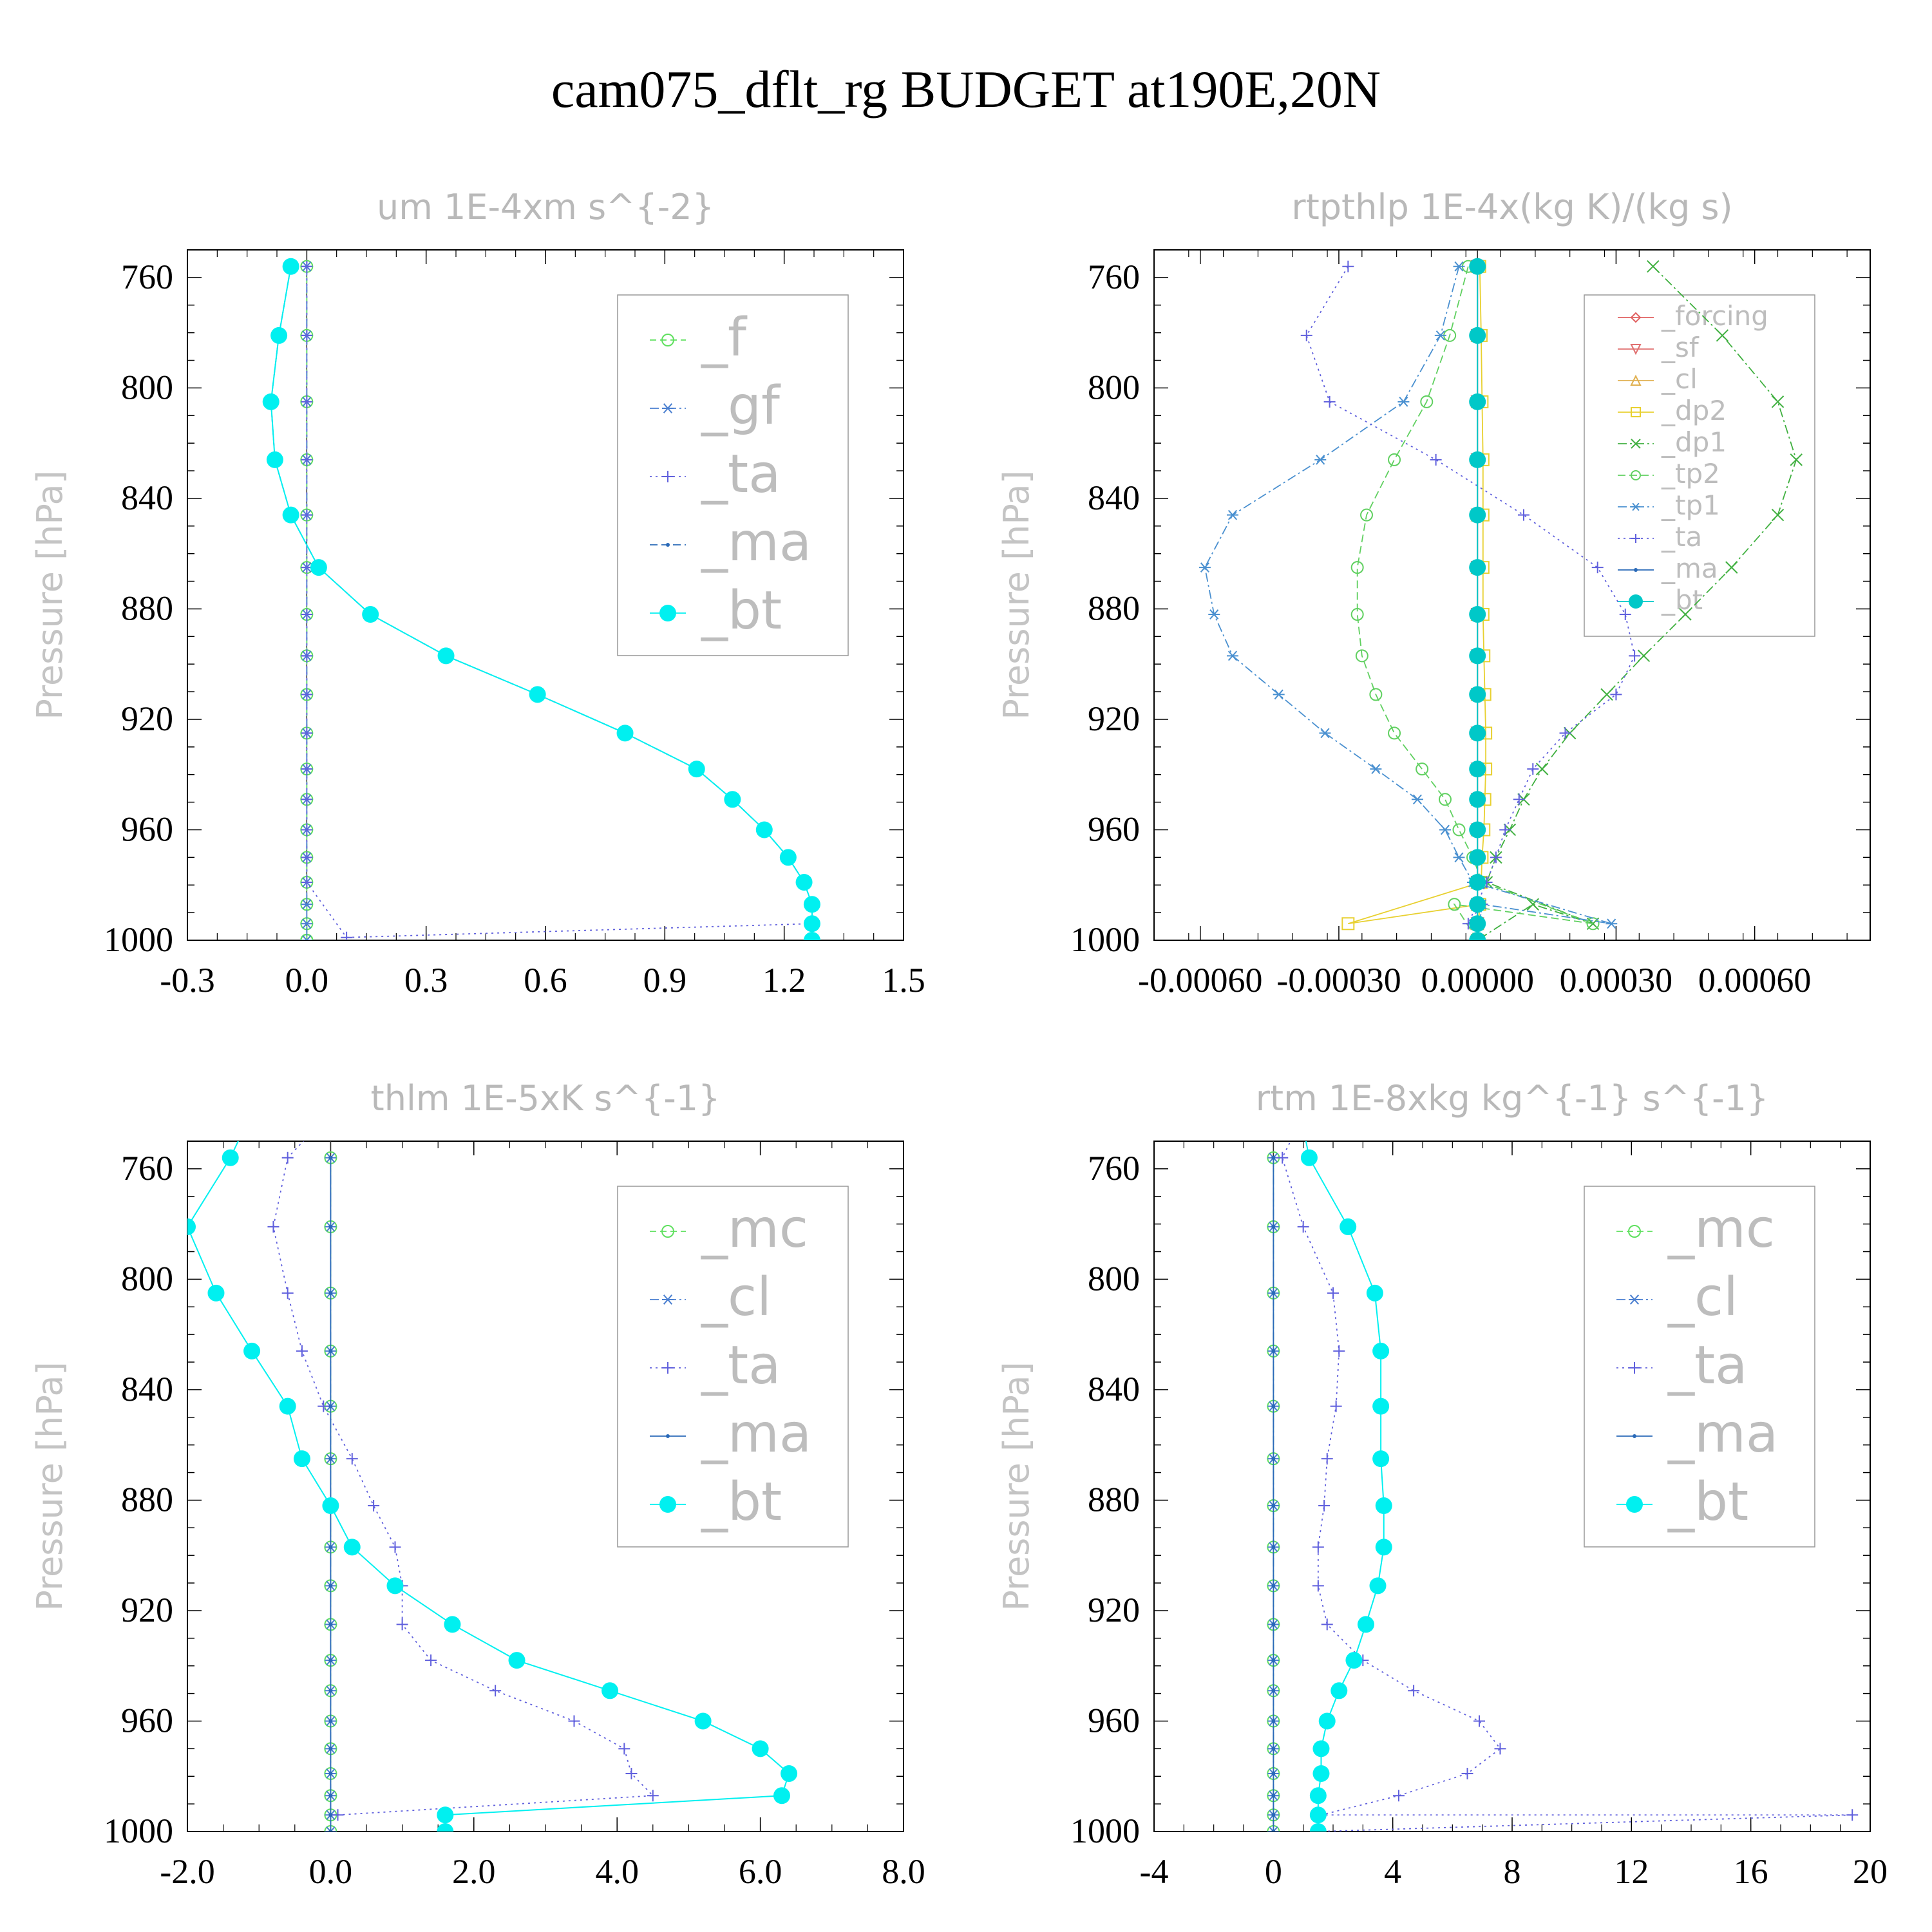 The image size is (1932, 1932). What do you see at coordinates (139, 1831) in the screenshot?
I see `y-tick-label: 1000` at bounding box center [139, 1831].